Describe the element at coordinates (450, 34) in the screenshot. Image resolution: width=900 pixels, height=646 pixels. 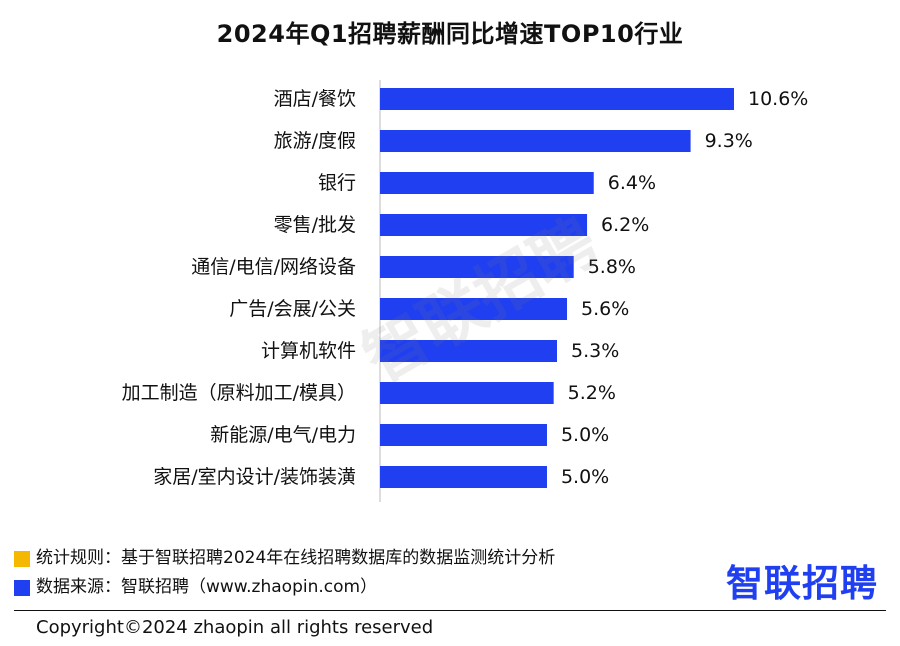
I see `chart-title: 2024年Q1招聘薪酬同比增速TOP10行业` at that location.